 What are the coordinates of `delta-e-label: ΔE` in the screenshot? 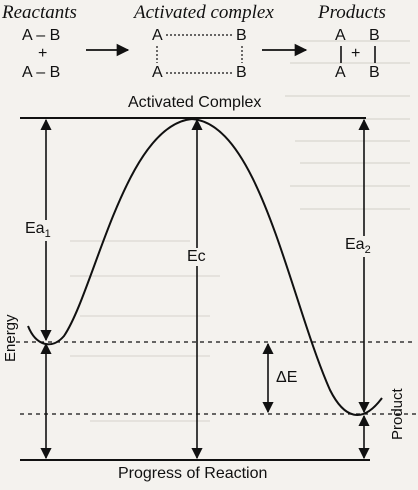 It's located at (287, 377).